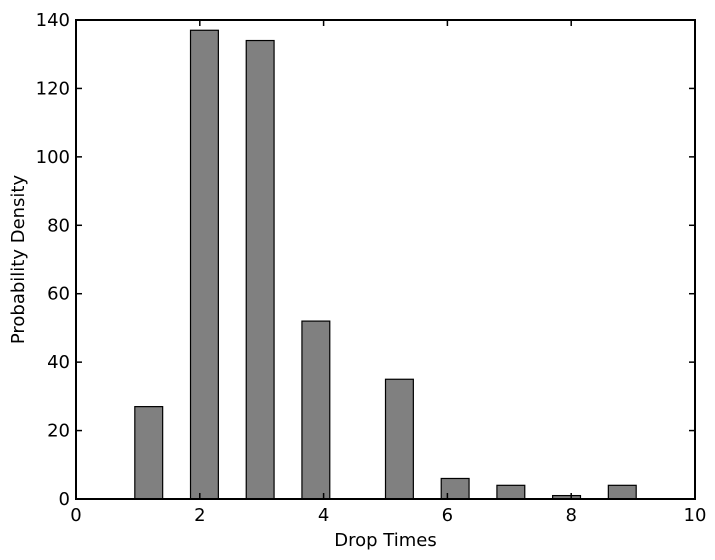 The width and height of the screenshot is (715, 560). What do you see at coordinates (64, 499) in the screenshot?
I see `y-tick-label-0: 0` at bounding box center [64, 499].